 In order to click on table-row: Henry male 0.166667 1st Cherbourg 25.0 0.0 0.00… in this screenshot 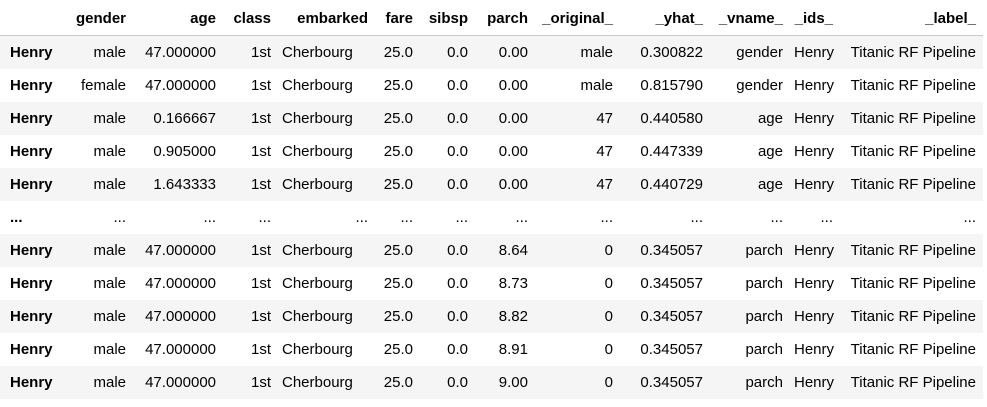, I will do `click(491, 118)`.